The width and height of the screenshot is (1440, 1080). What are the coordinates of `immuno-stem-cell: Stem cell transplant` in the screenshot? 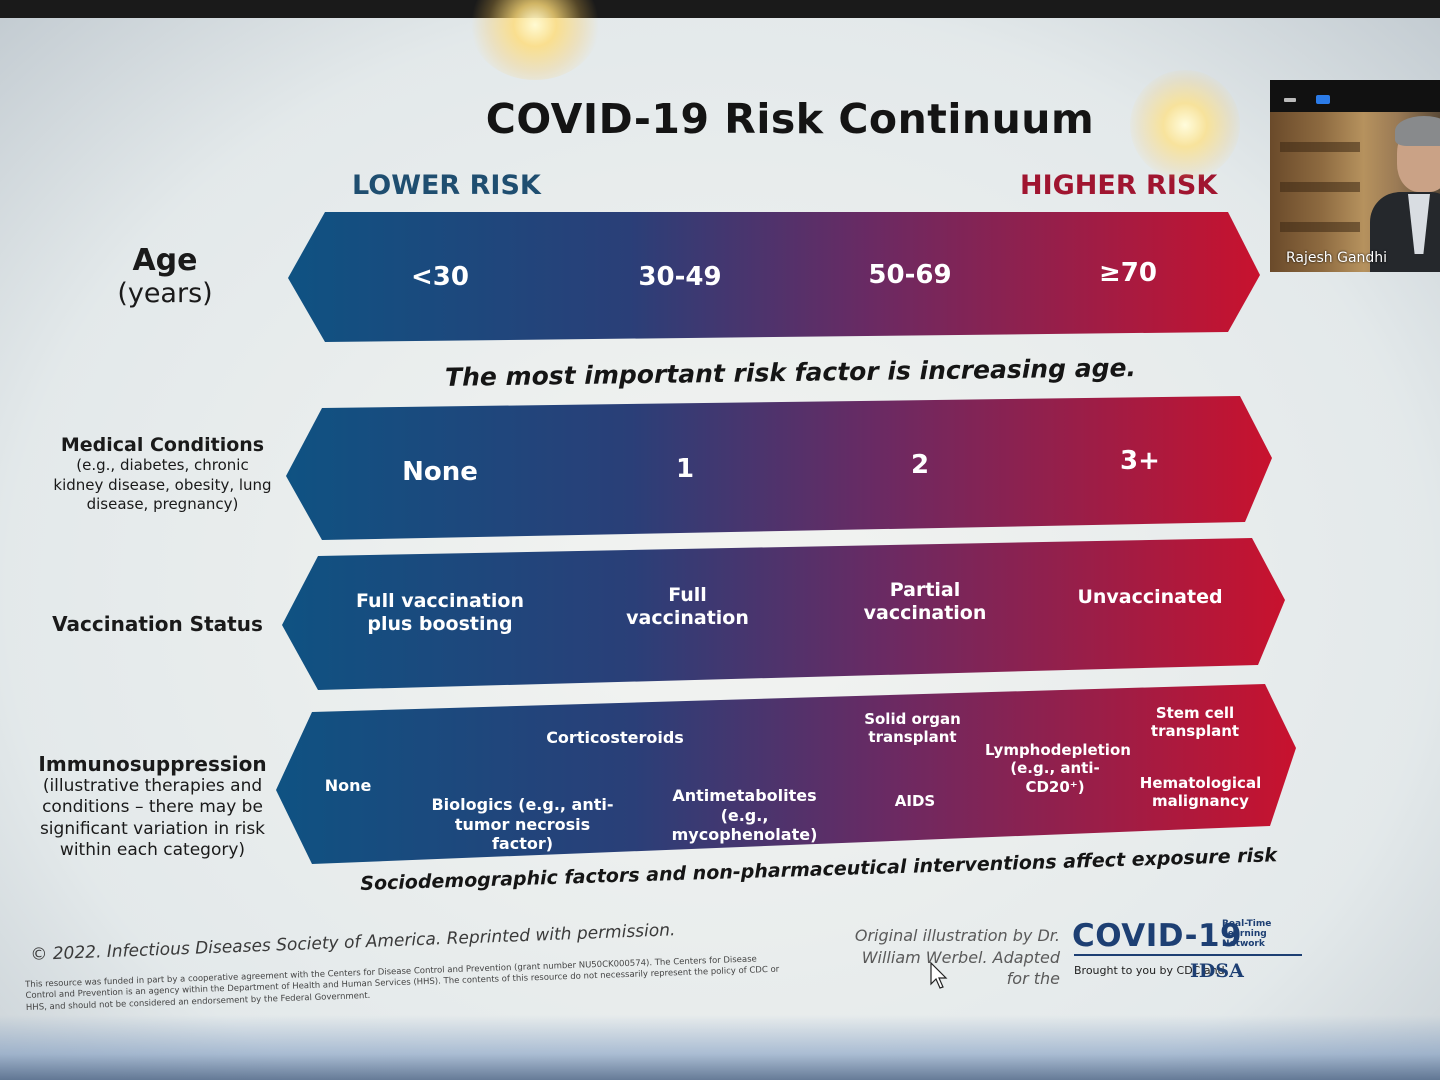 It's located at (1195, 722).